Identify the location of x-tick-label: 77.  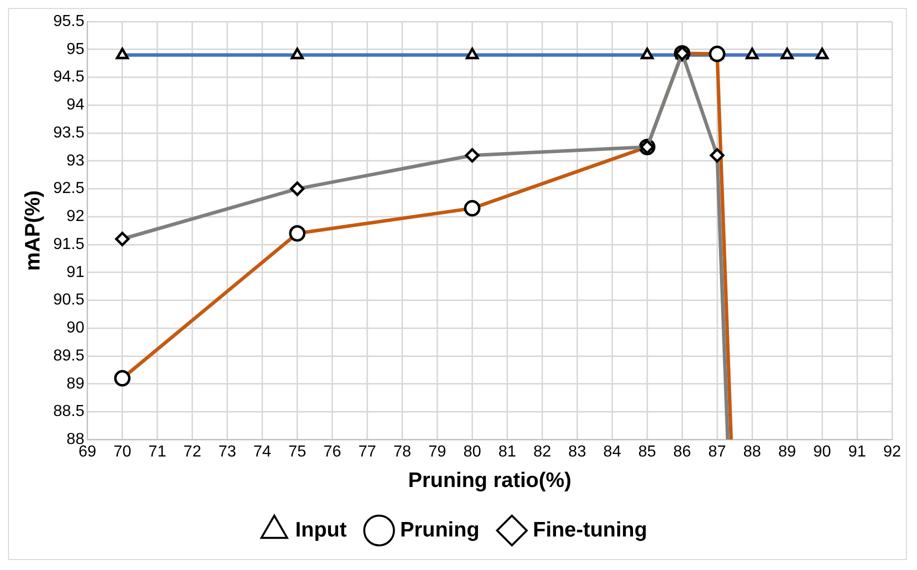
(367, 452).